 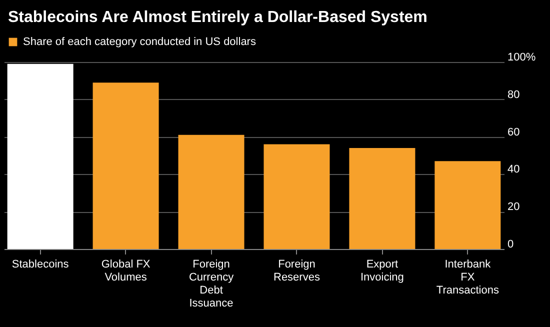 I want to click on y-tick-label: 40, so click(x=514, y=170).